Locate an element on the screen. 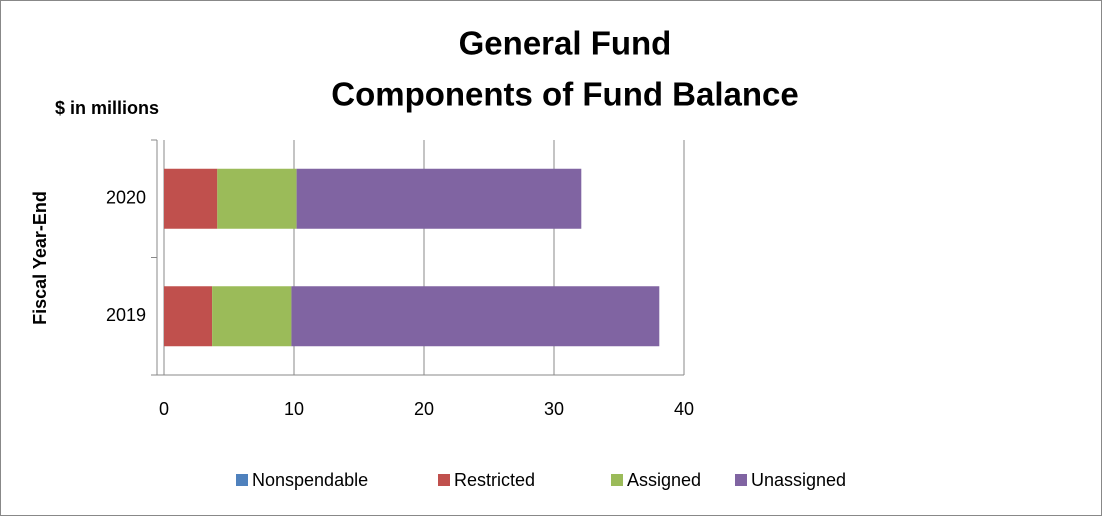 Image resolution: width=1102 pixels, height=516 pixels. x-tick-label: 30 is located at coordinates (554, 409).